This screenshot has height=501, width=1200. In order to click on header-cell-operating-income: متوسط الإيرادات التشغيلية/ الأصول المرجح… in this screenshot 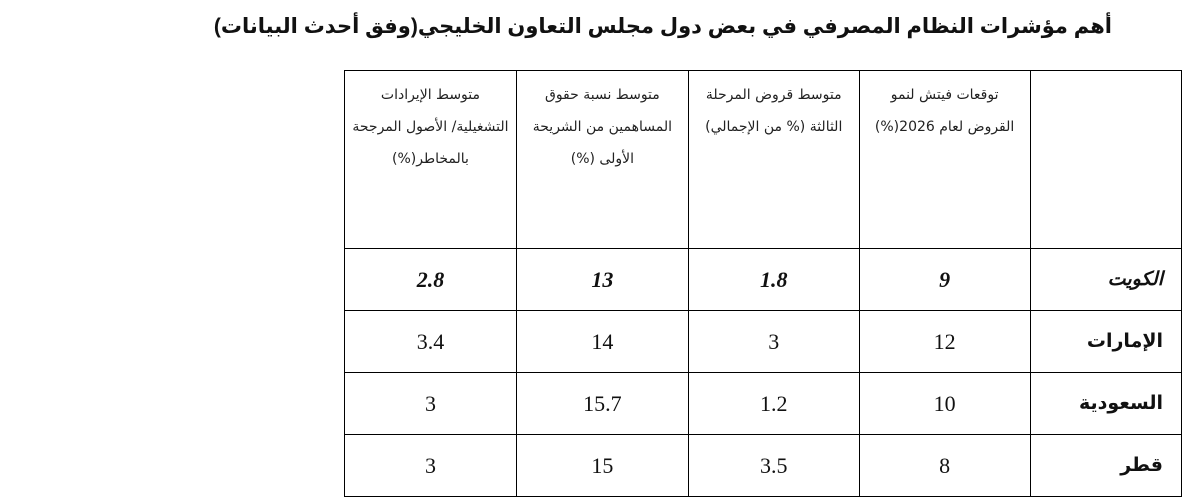, I will do `click(430, 159)`.